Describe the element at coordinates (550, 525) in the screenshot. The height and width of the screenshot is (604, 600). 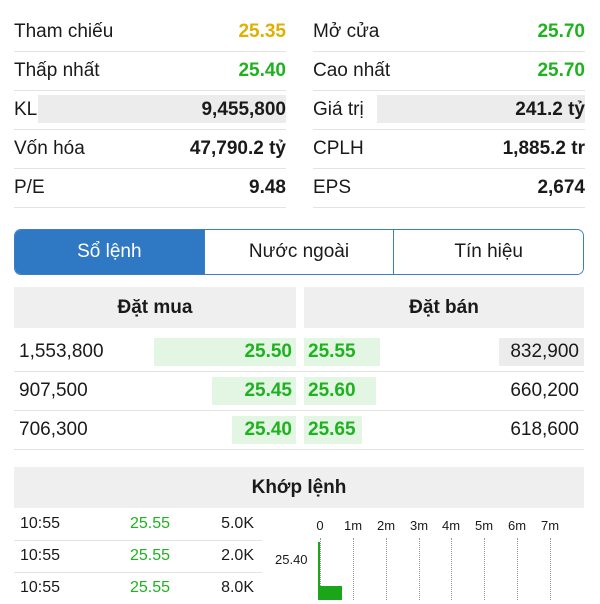
I see `chart-tick-label: 7m` at that location.